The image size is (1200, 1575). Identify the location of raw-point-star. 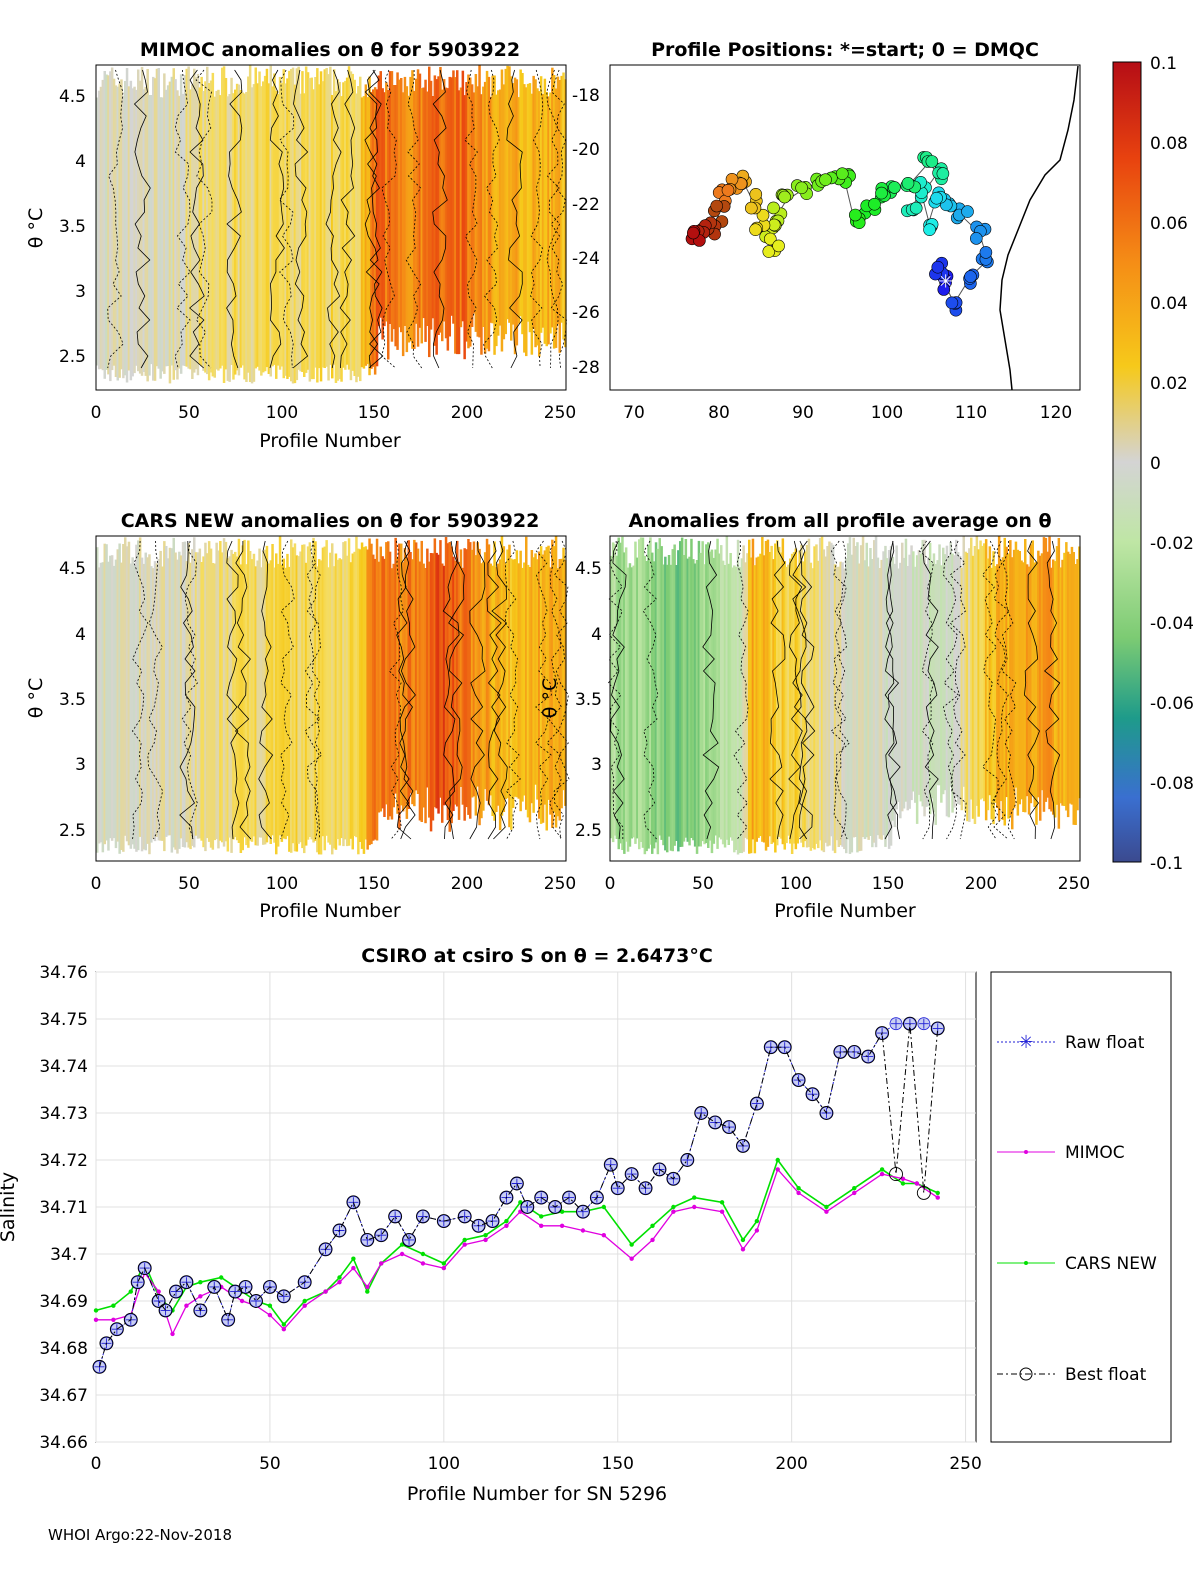
(756, 1103).